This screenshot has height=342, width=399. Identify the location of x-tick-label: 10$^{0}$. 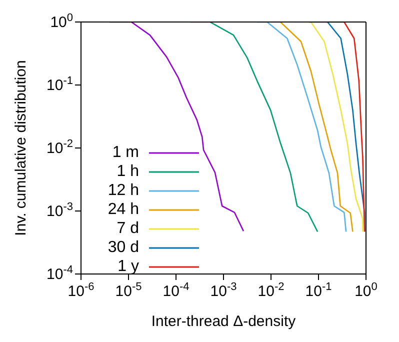
(366, 290).